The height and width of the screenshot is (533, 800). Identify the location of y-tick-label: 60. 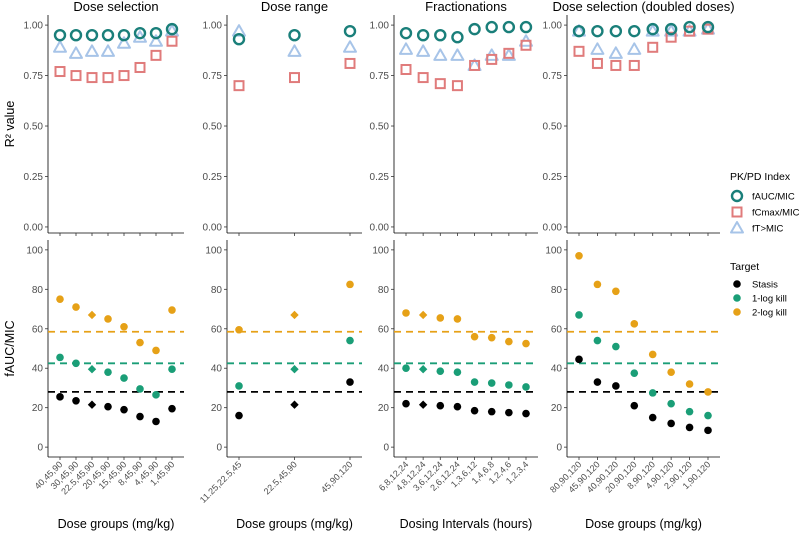
(38, 329).